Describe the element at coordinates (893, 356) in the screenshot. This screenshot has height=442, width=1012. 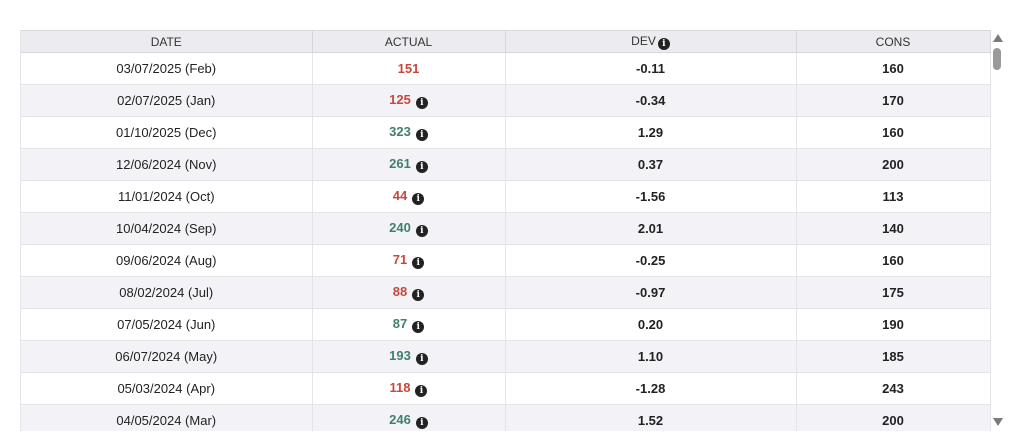
I see `cell-cons: 185` at that location.